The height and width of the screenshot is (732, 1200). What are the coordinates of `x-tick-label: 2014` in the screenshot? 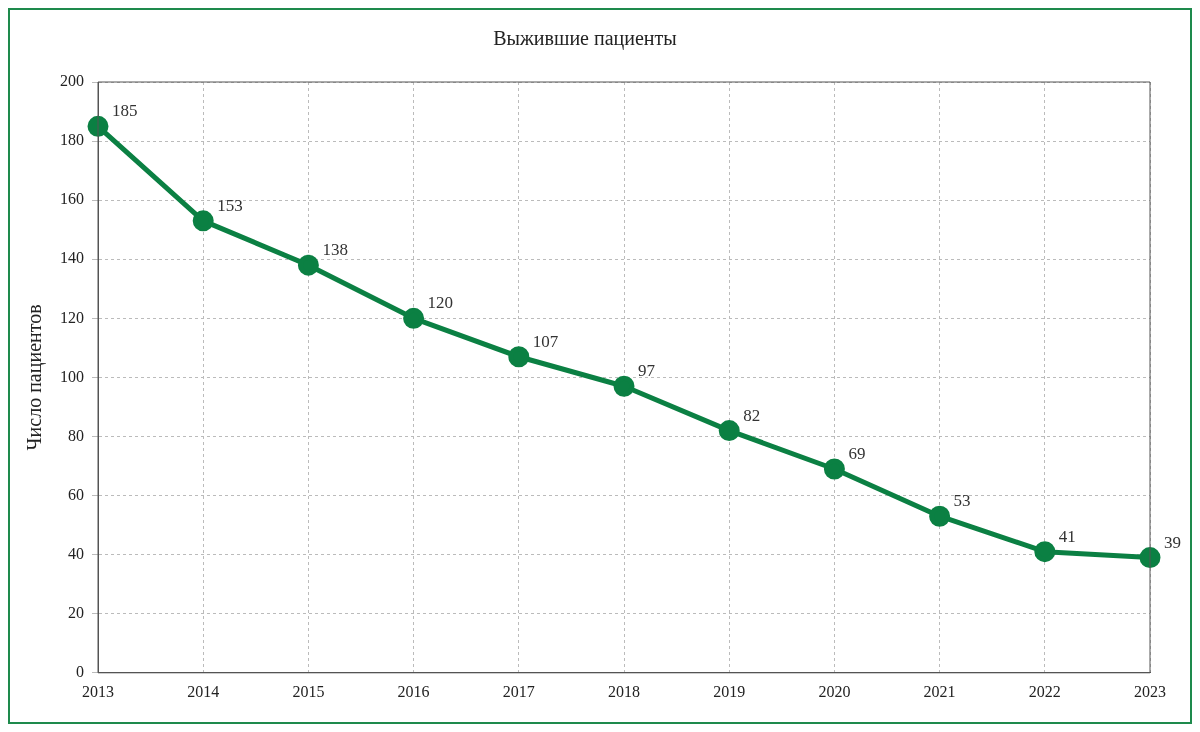 It's located at (203, 691).